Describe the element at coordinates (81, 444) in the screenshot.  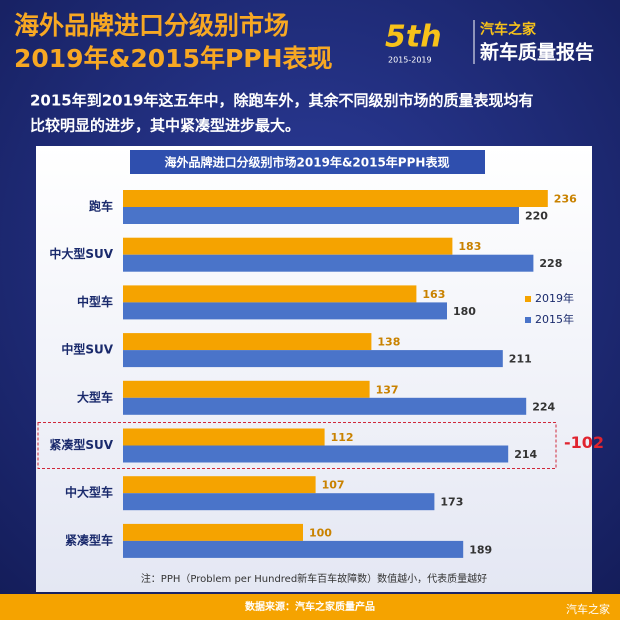
I see `category-label: 紧凑型SUV` at that location.